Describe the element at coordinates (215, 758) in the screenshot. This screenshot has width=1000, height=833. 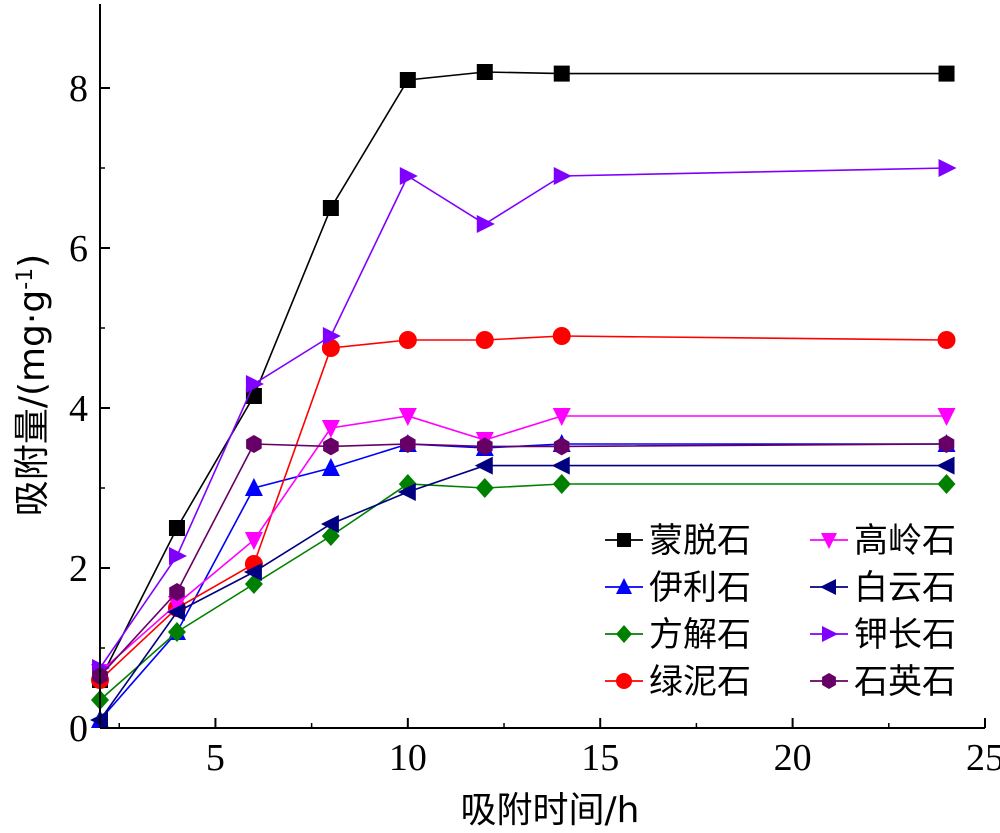
I see `x-tick-label-5: 5` at that location.